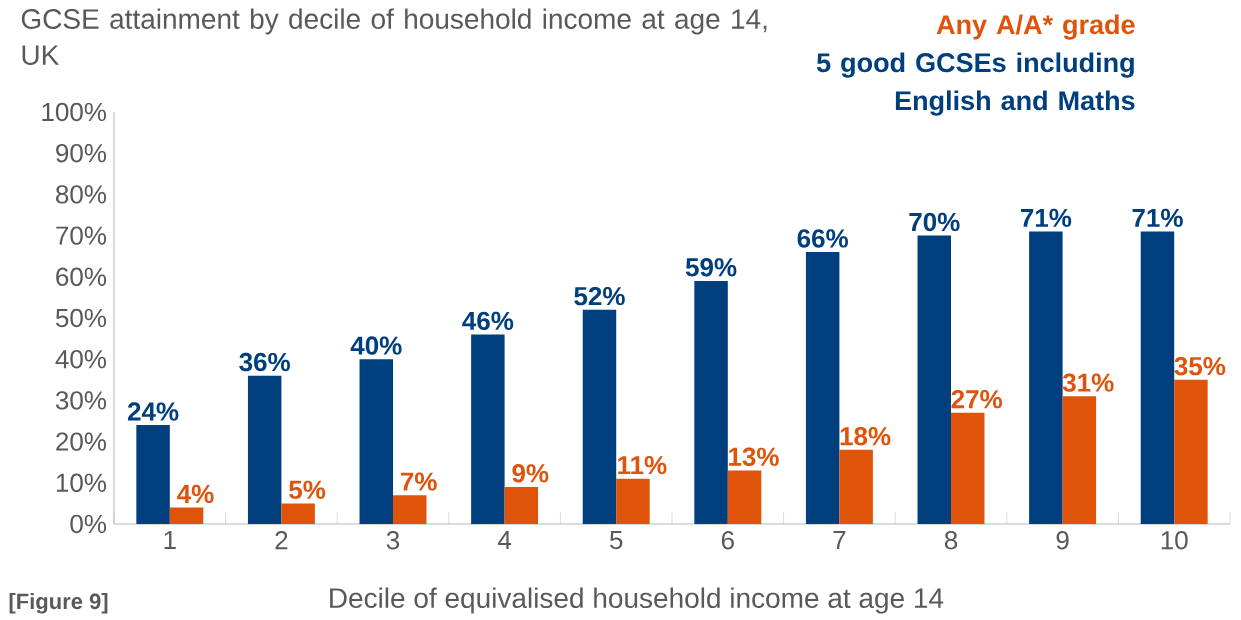  Describe the element at coordinates (1200, 366) in the screenshot. I see `data-label: 35%` at that location.